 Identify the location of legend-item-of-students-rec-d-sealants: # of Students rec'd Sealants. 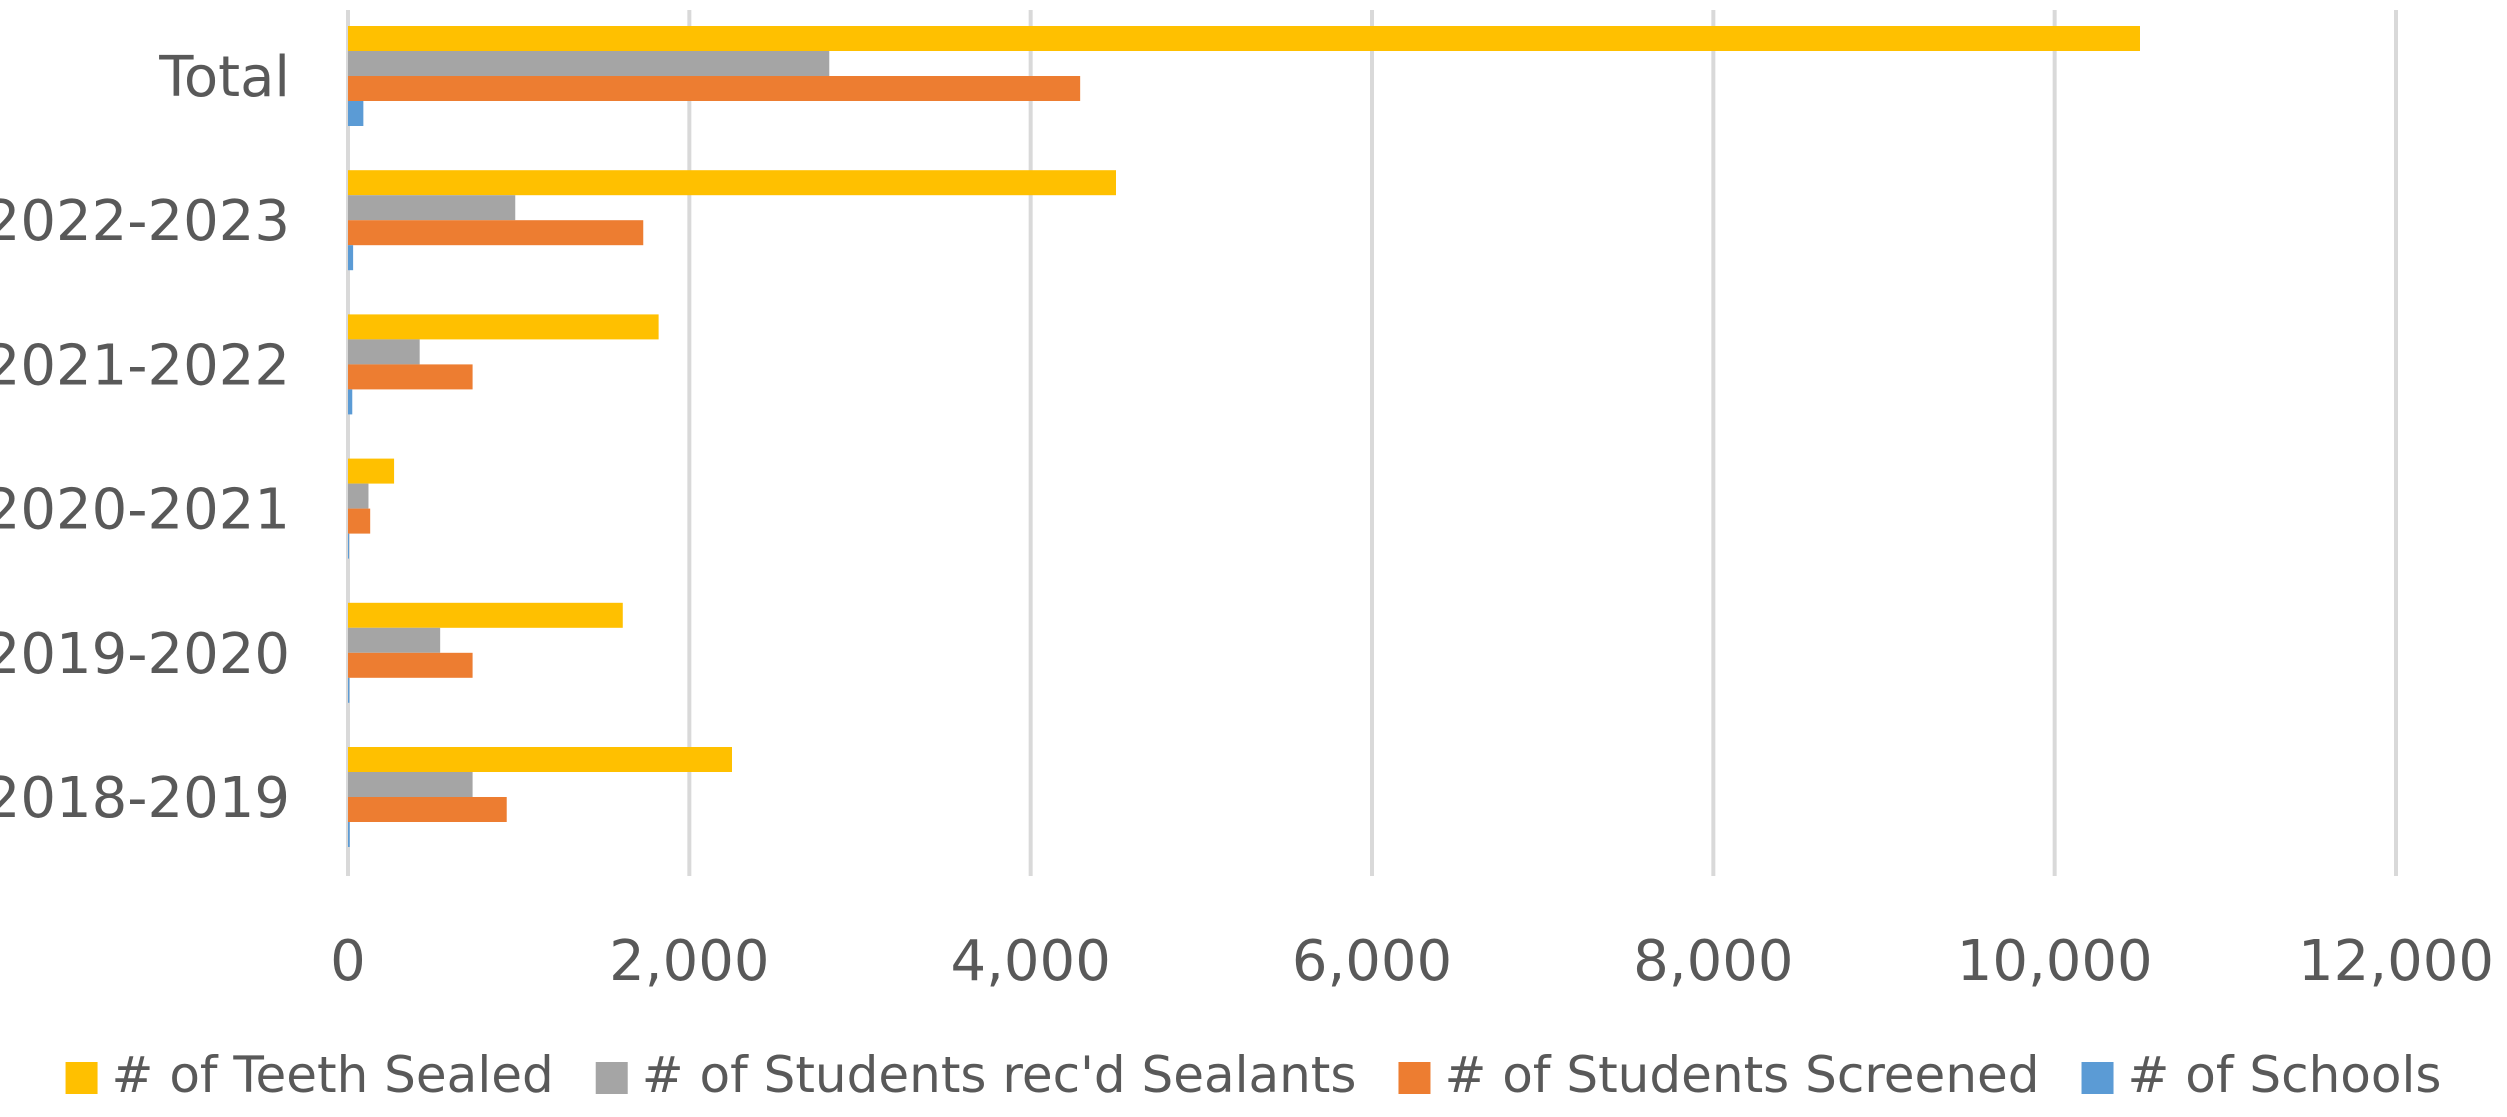
(976, 1075).